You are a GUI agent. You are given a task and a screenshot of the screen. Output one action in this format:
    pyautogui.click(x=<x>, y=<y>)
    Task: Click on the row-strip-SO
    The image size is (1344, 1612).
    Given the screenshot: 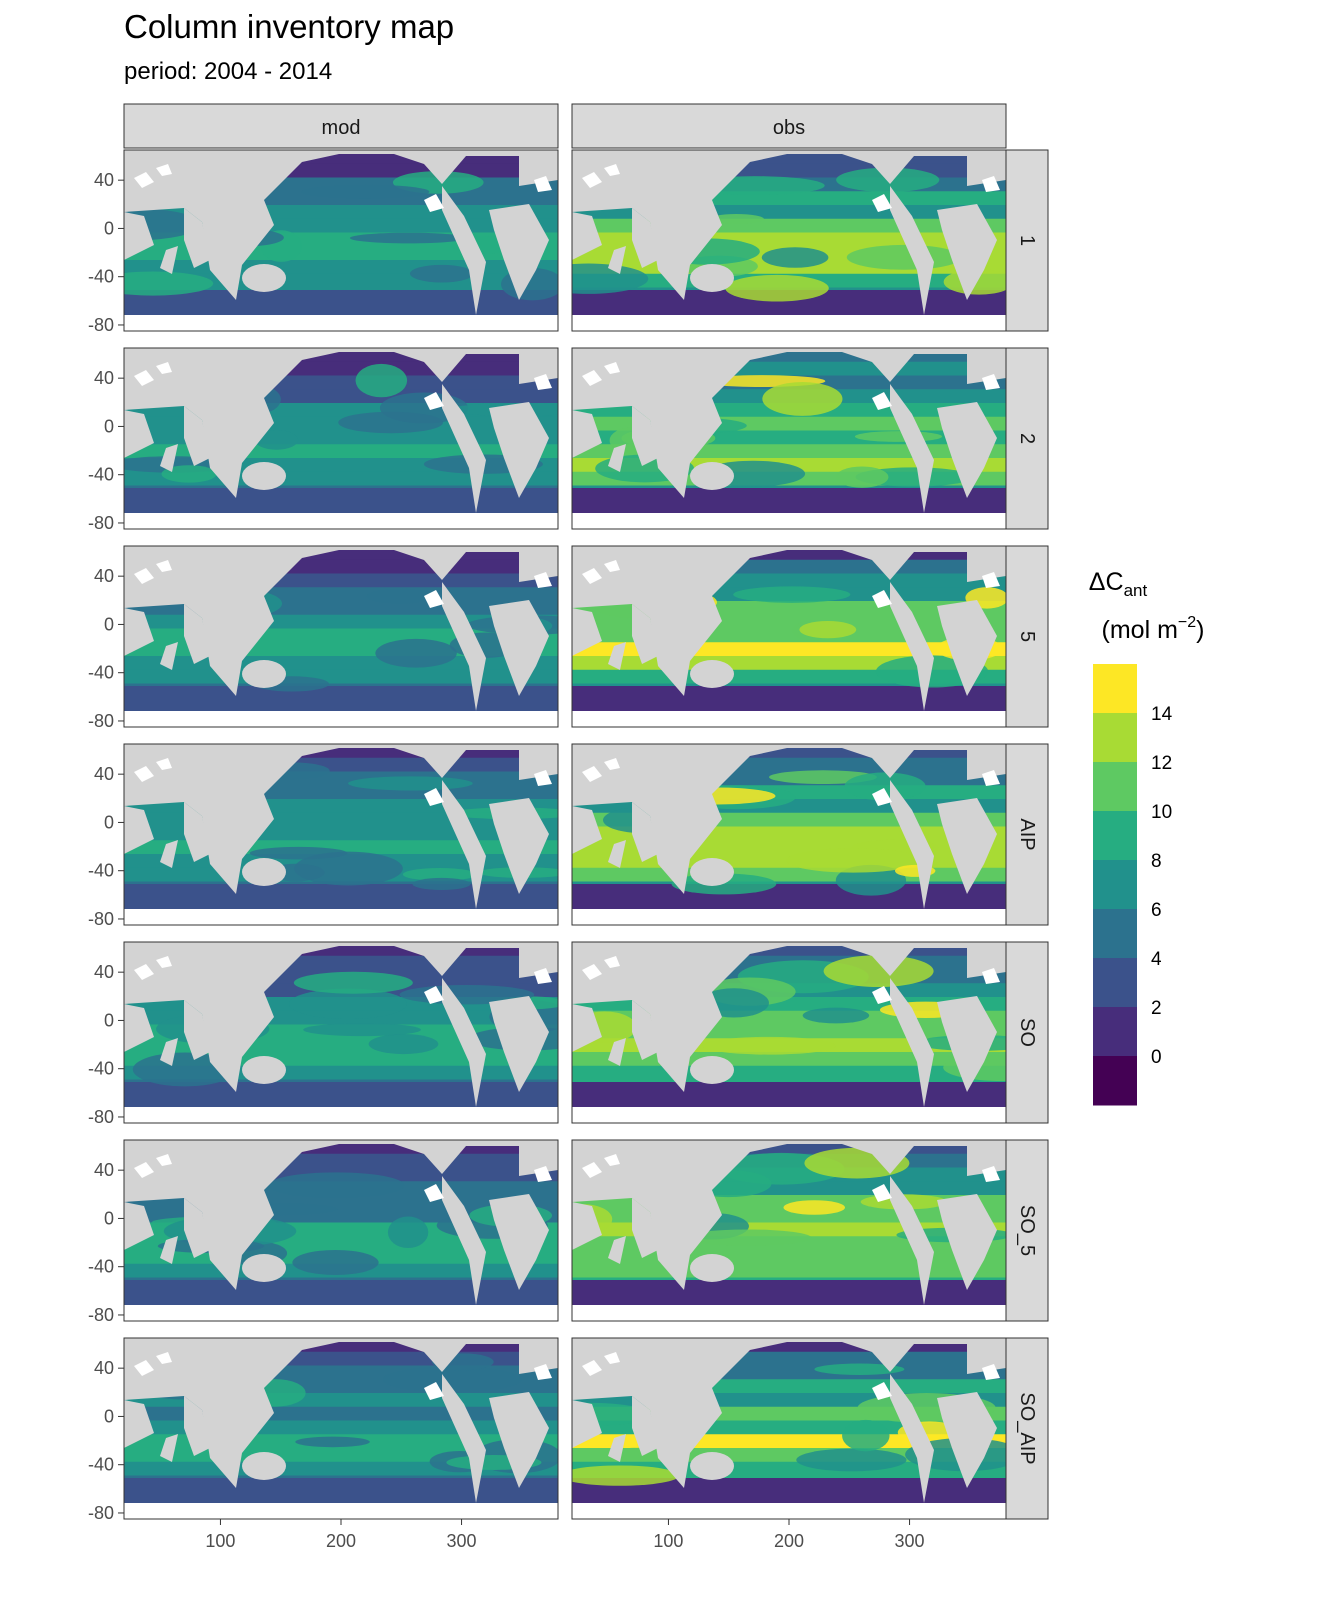 What is the action you would take?
    pyautogui.click(x=1027, y=1032)
    